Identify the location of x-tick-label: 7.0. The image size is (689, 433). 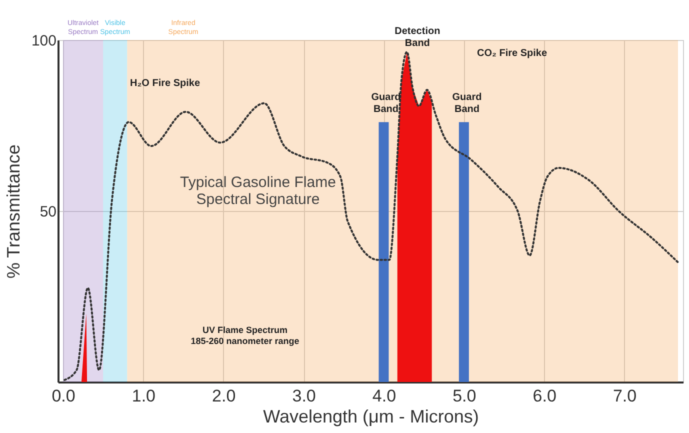
(624, 396).